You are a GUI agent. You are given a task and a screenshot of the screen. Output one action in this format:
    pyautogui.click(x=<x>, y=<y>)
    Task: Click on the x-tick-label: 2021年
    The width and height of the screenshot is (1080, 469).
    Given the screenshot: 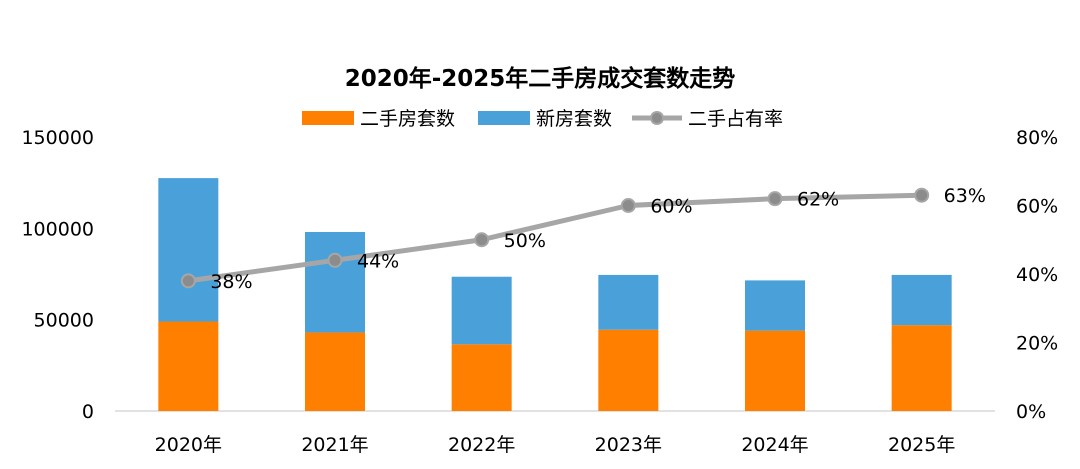 What is the action you would take?
    pyautogui.click(x=334, y=445)
    